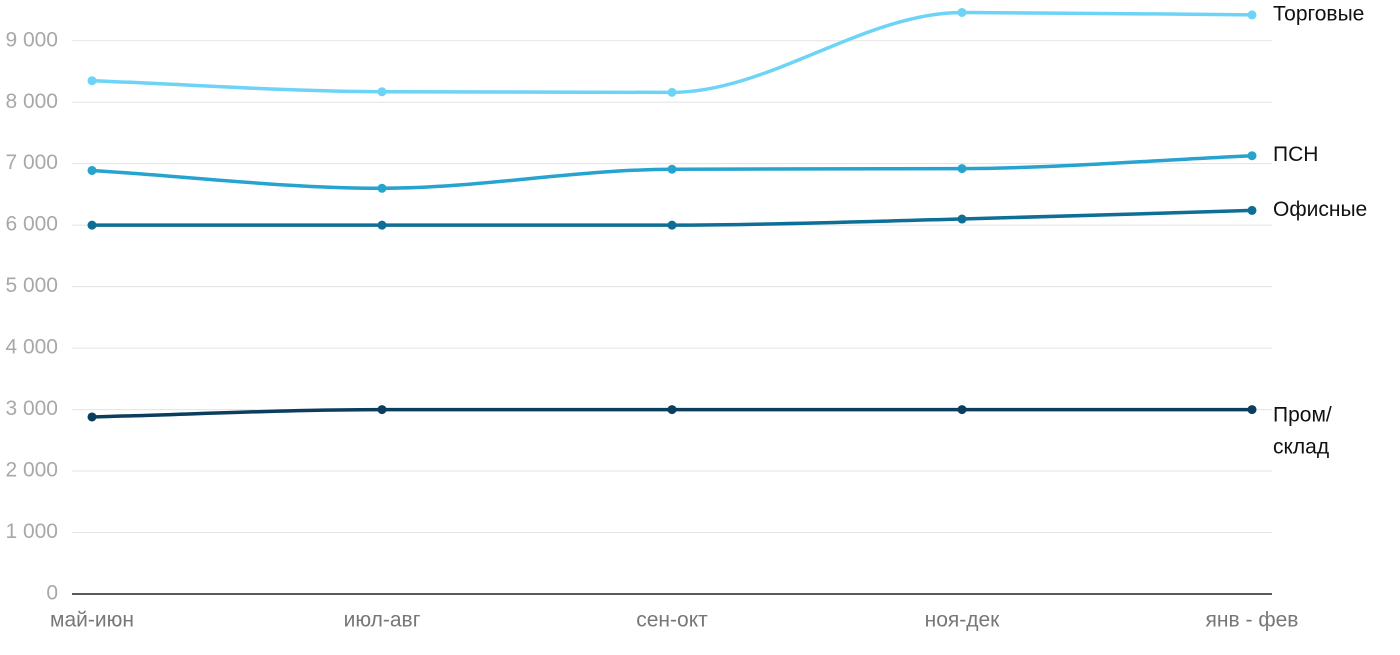 The height and width of the screenshot is (655, 1400). Describe the element at coordinates (92, 620) in the screenshot. I see `x-tick-label: май-июн` at that location.